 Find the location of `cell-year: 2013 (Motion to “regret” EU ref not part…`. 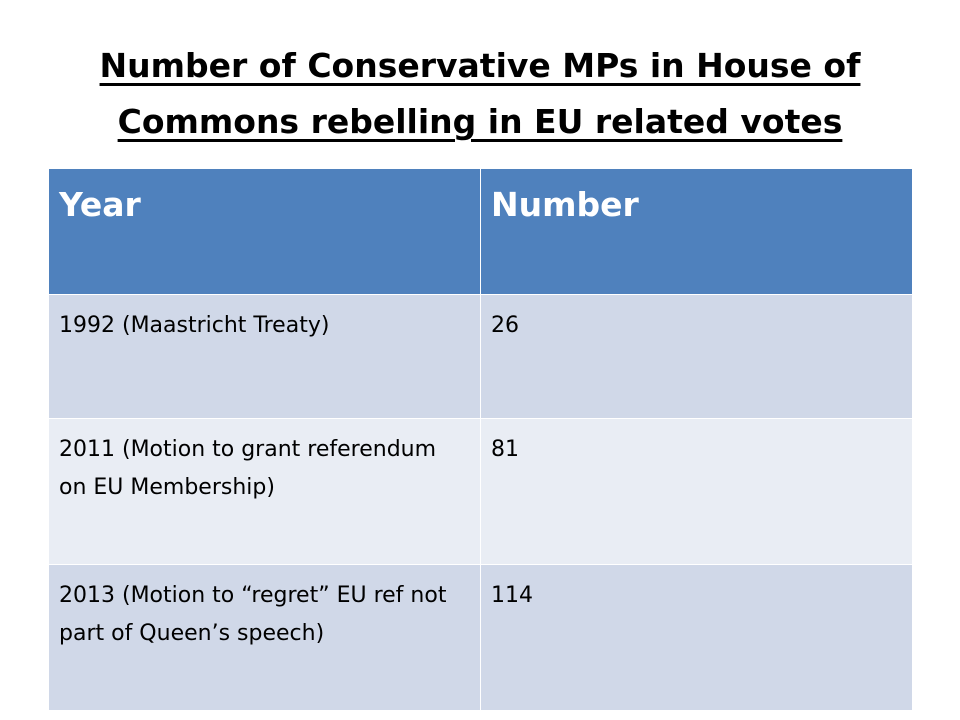

cell-year: 2013 (Motion to “regret” EU ref not part… is located at coordinates (264, 637).